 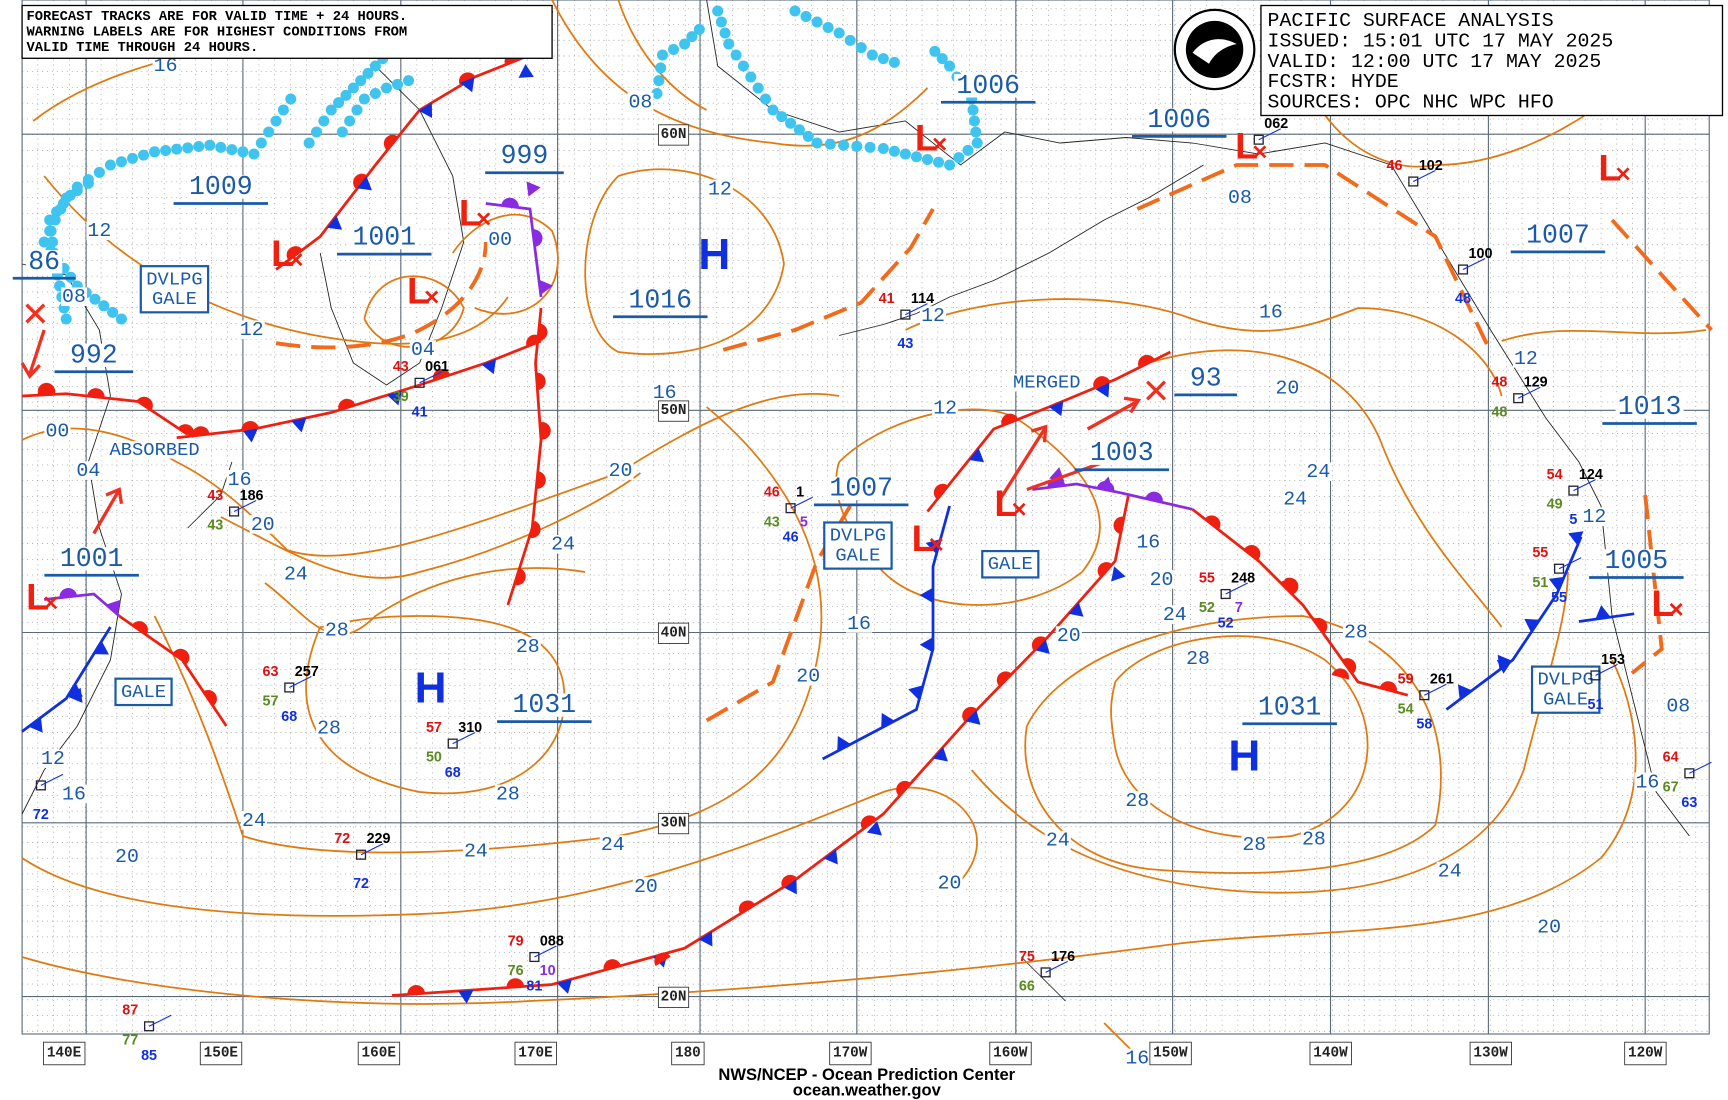 I want to click on station: 54 124 49 5, so click(x=1575, y=497).